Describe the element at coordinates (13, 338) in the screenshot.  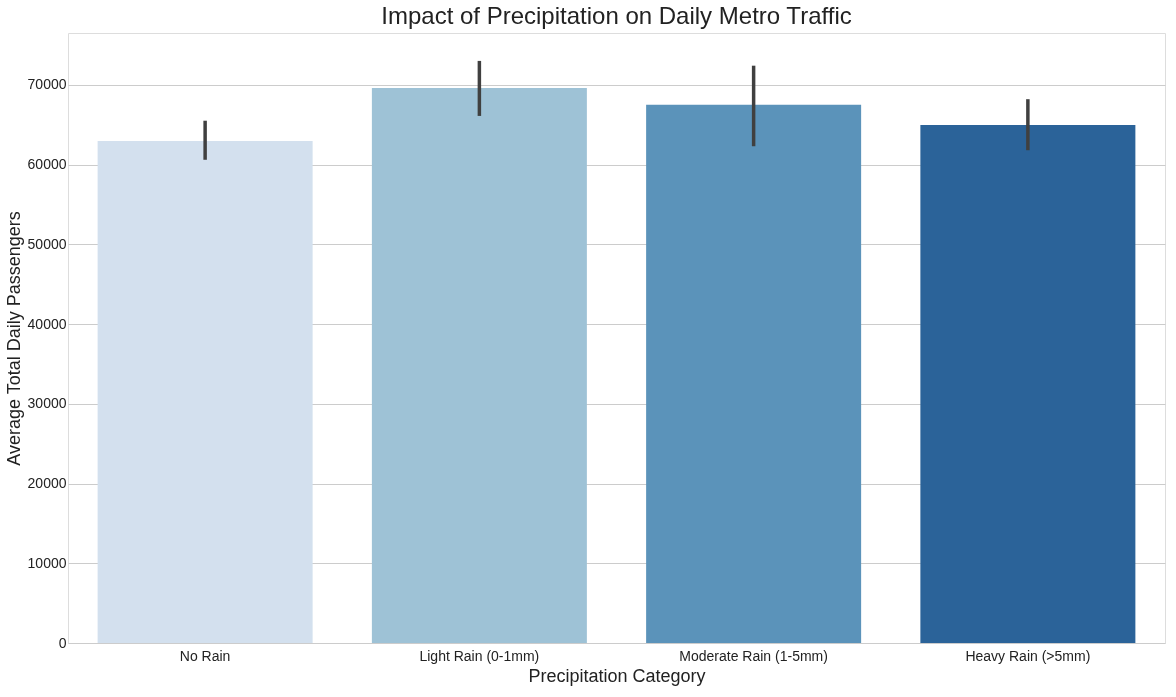
I see `y-axis-title: Average Total Daily Passengers` at that location.